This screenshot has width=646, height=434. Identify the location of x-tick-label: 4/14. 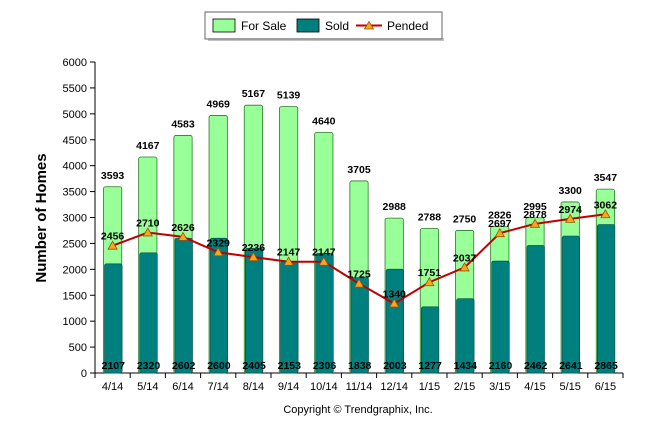
(112, 387).